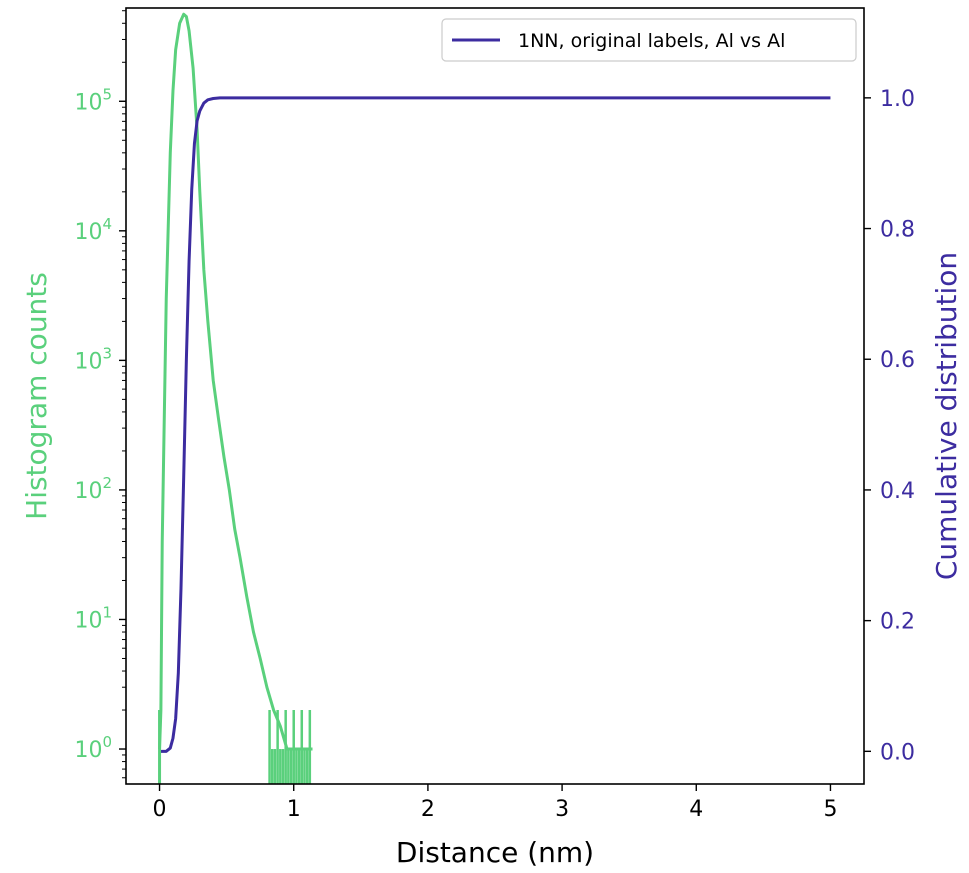 Image resolution: width=969 pixels, height=873 pixels. What do you see at coordinates (897, 99) in the screenshot?
I see `right-tick-label: 1.0` at bounding box center [897, 99].